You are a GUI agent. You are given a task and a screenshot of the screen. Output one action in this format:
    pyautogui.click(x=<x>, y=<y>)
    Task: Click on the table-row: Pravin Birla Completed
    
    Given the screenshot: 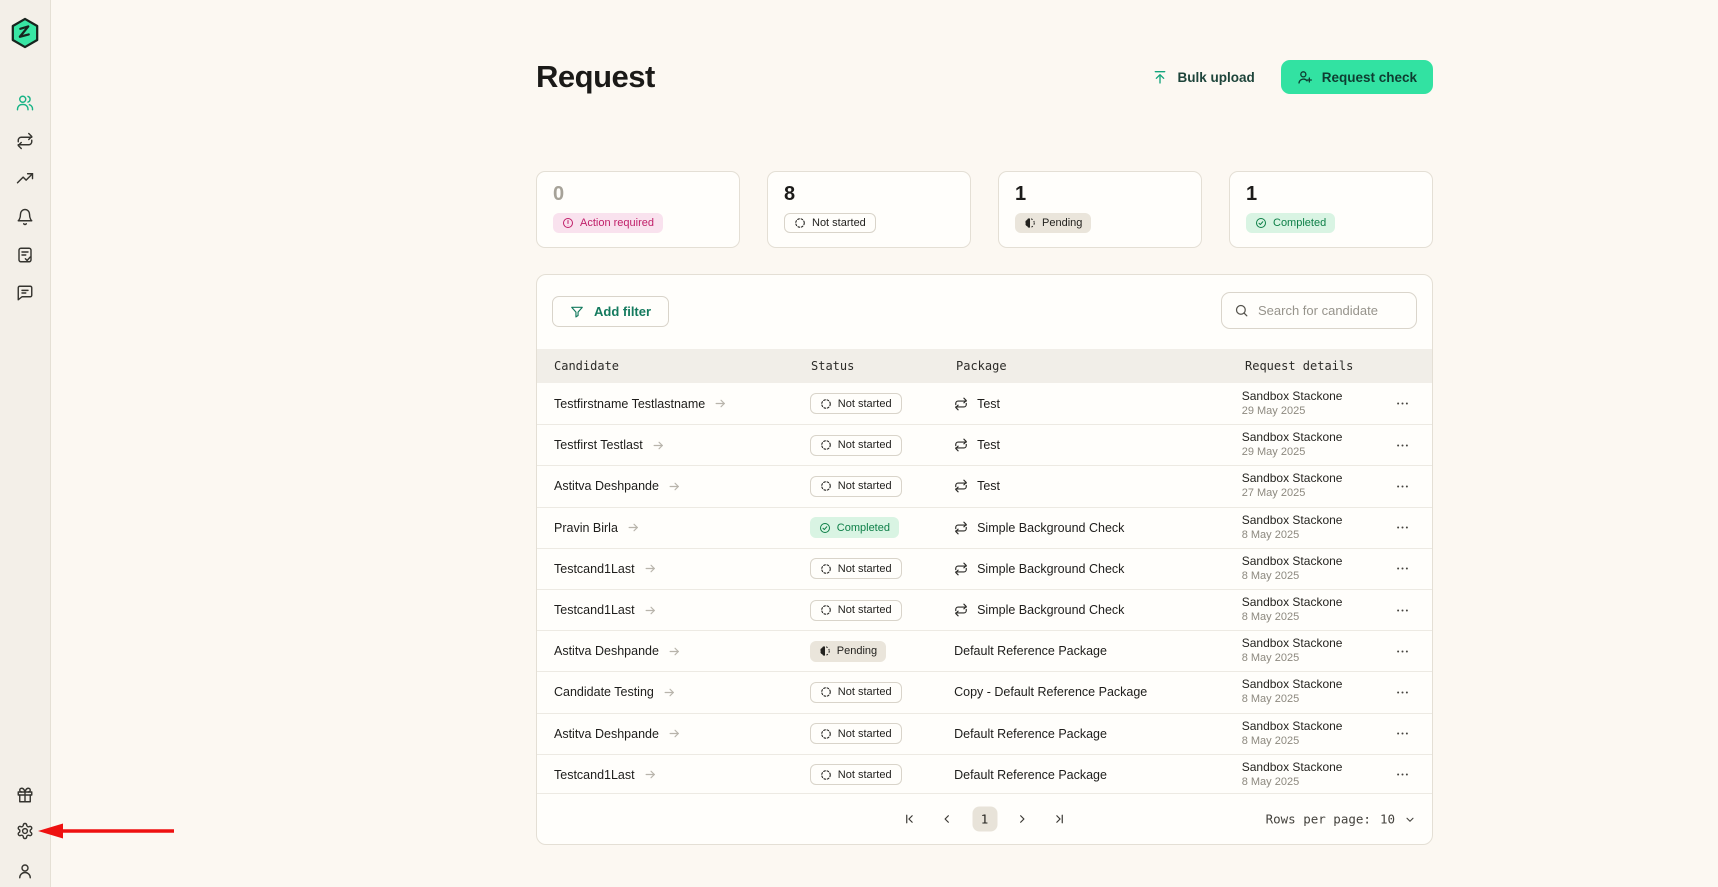 What is the action you would take?
    pyautogui.click(x=984, y=527)
    